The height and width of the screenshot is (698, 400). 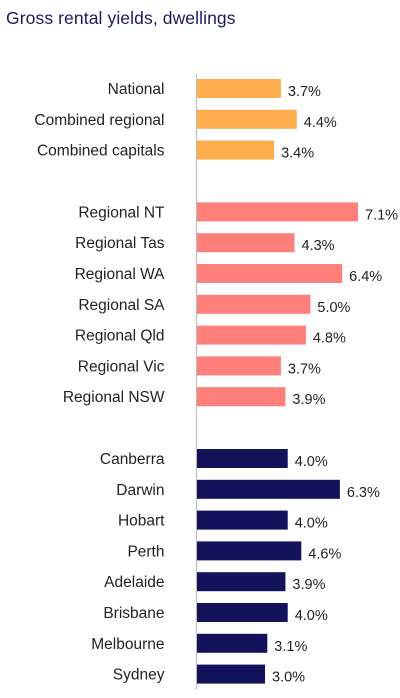 What do you see at coordinates (247, 119) in the screenshot?
I see `bar-combined-regional` at bounding box center [247, 119].